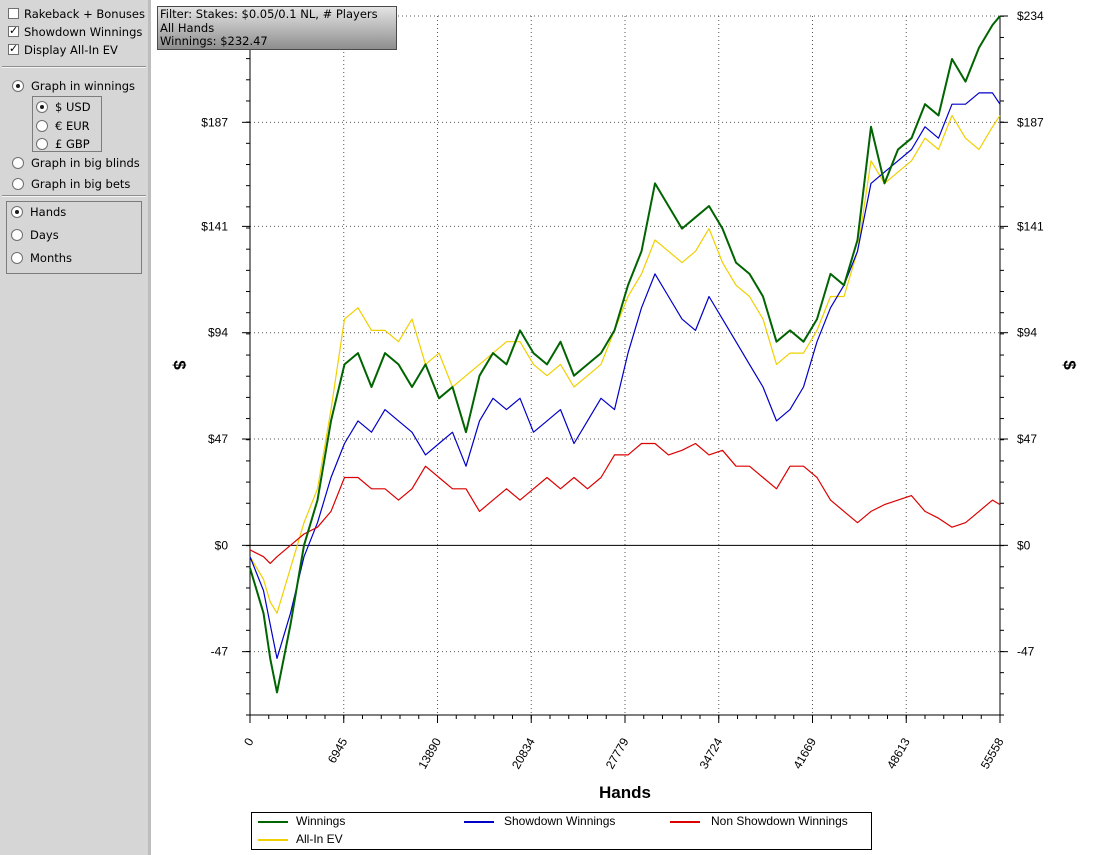 This screenshot has width=1098, height=855. Describe the element at coordinates (17, 212) in the screenshot. I see `hands-radio` at that location.